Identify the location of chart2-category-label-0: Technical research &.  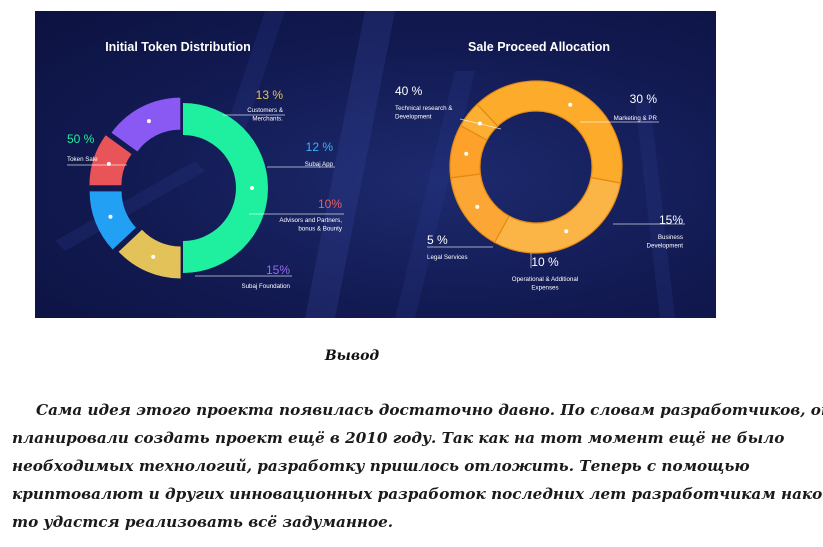
(424, 108).